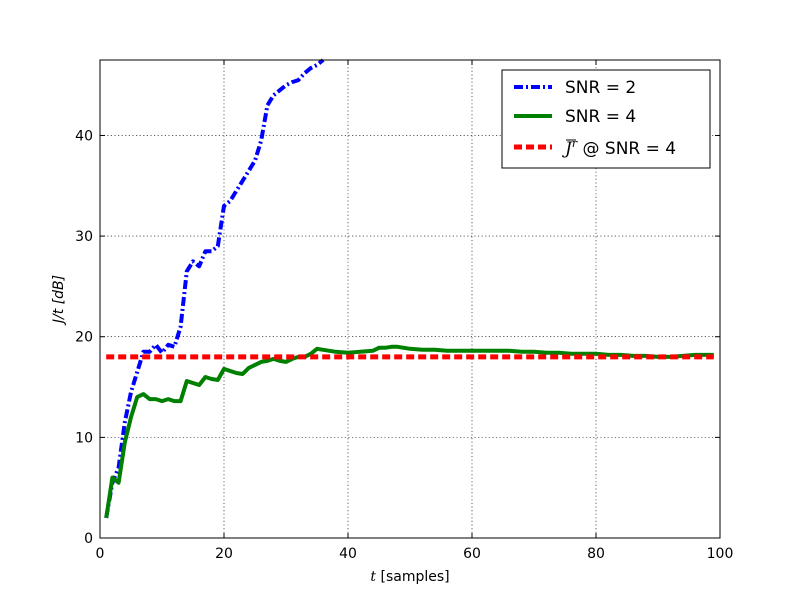 Image resolution: width=800 pixels, height=600 pixels. Describe the element at coordinates (373, 577) in the screenshot. I see `x-axis-var: t` at that location.